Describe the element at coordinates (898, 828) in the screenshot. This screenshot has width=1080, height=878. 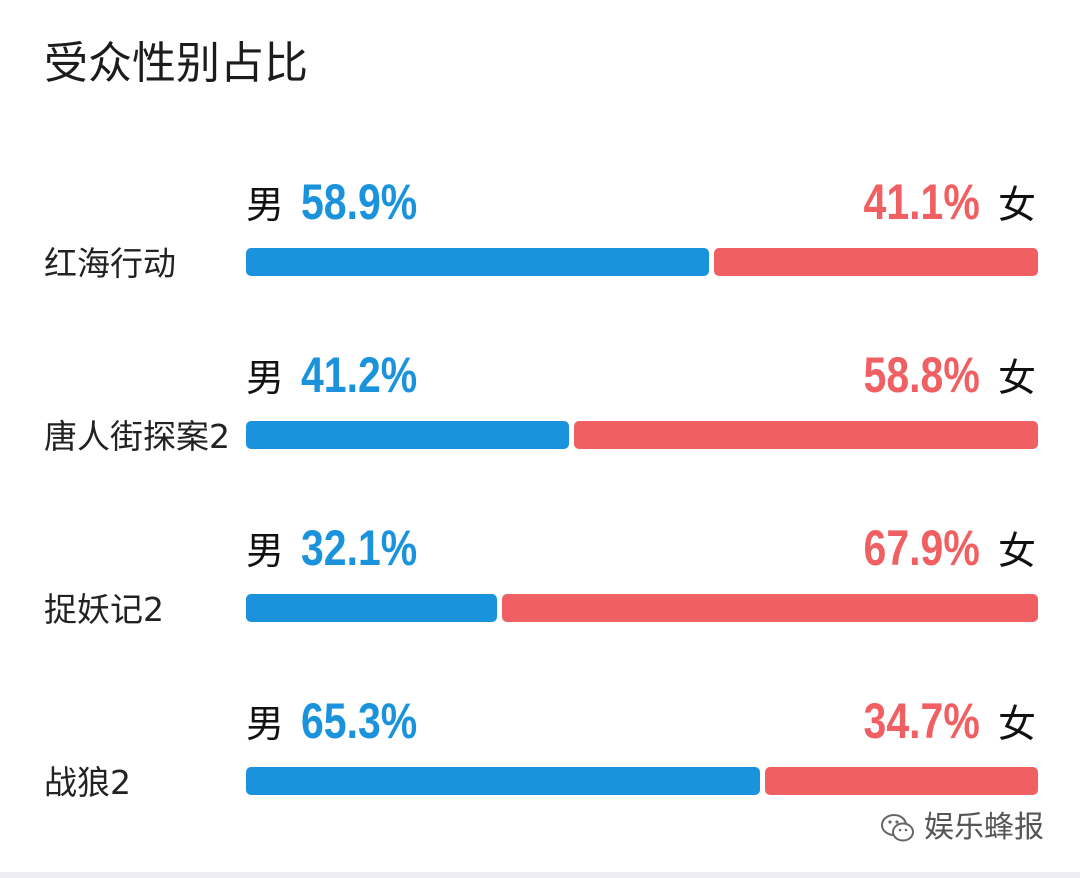
I see `wechat-icon` at that location.